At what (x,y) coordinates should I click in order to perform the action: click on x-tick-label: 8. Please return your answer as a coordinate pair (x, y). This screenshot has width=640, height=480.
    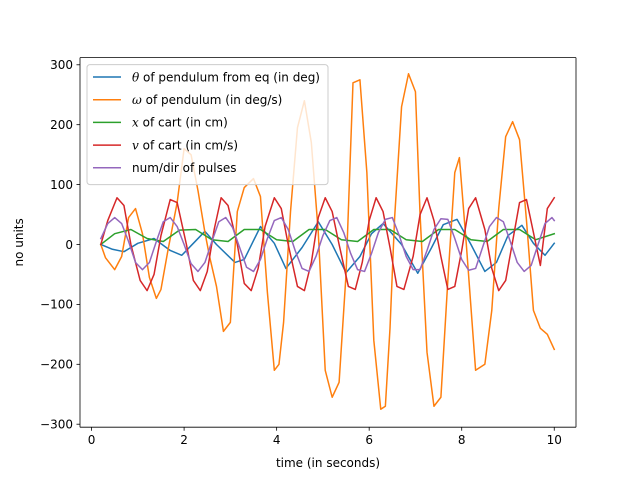
    Looking at the image, I should click on (462, 440).